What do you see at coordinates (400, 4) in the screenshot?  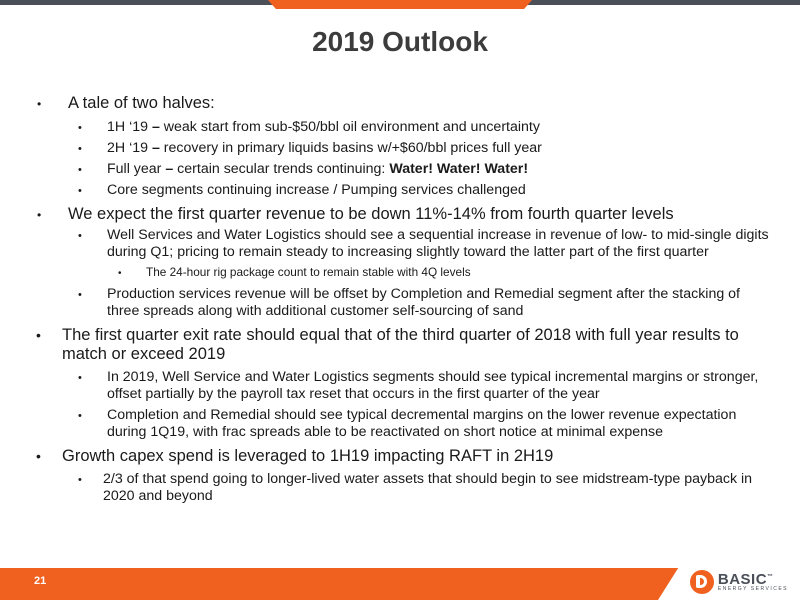 I see `top-accent-tab` at bounding box center [400, 4].